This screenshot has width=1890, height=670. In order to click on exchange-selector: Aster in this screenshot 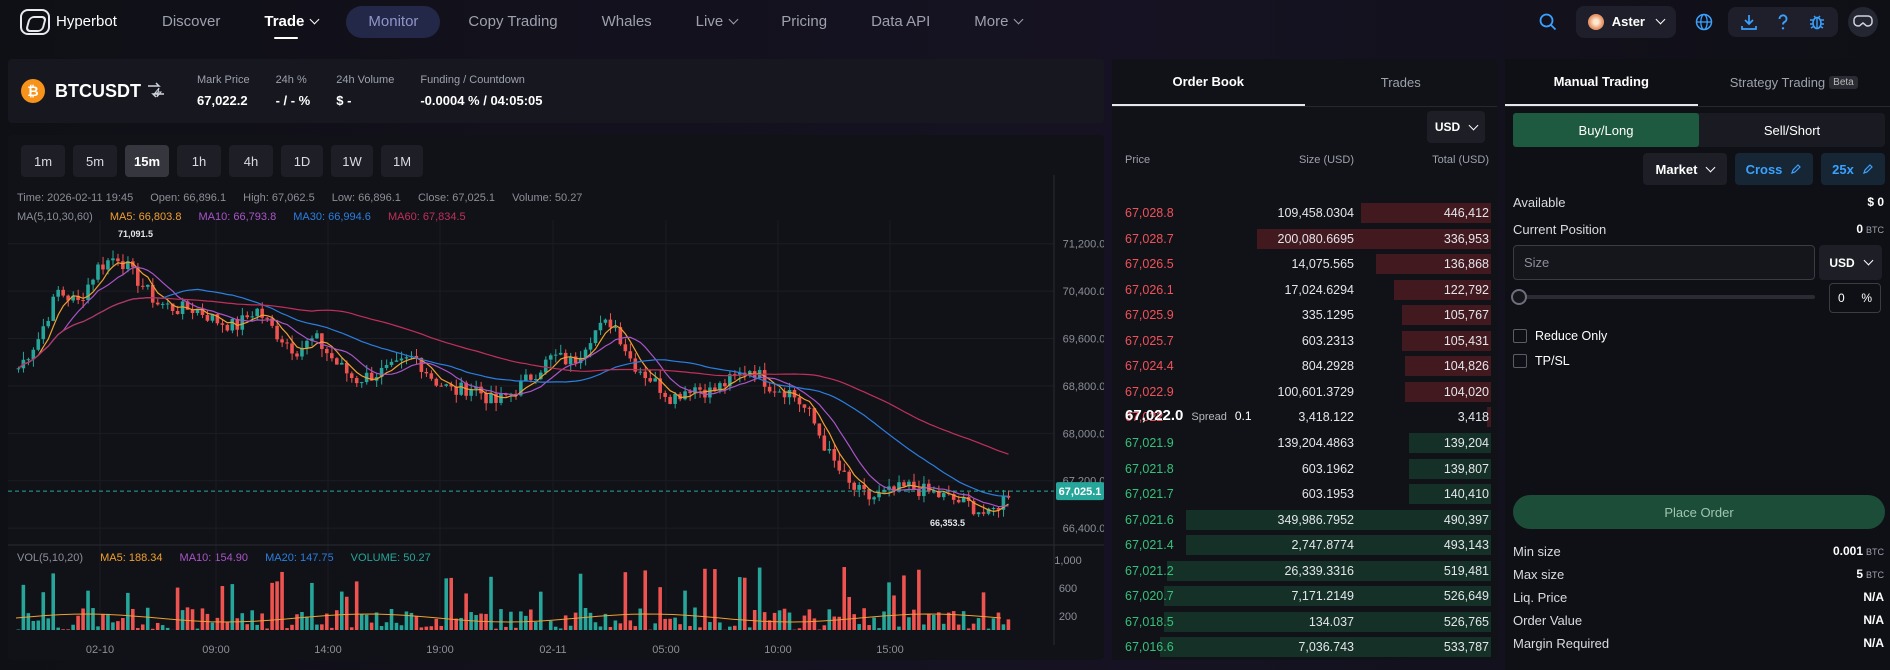, I will do `click(1625, 21)`.